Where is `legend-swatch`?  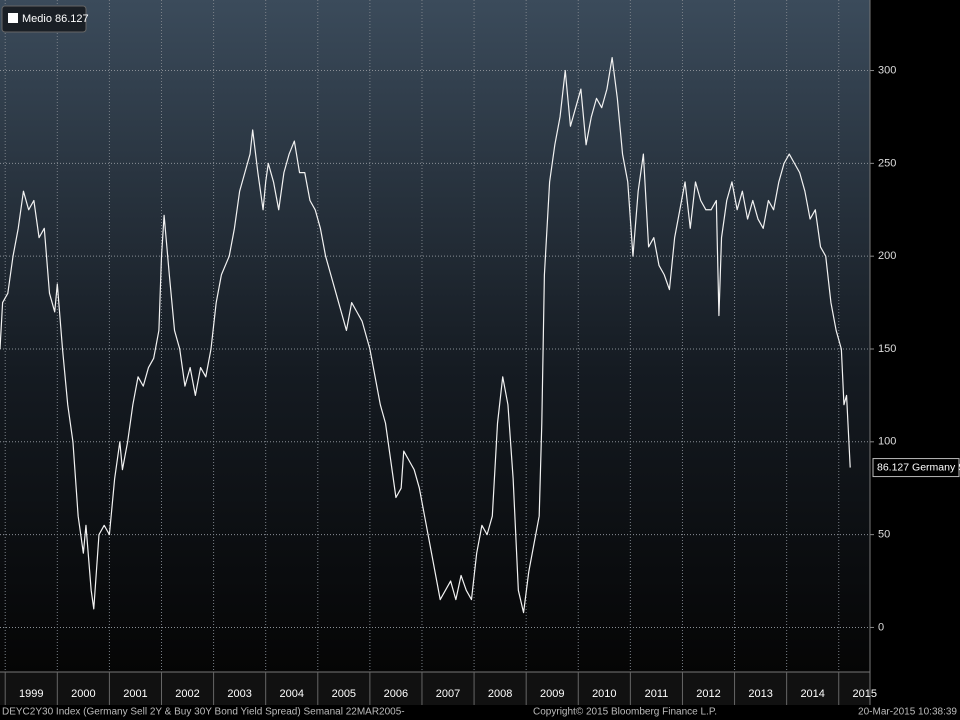
legend-swatch is located at coordinates (13, 18).